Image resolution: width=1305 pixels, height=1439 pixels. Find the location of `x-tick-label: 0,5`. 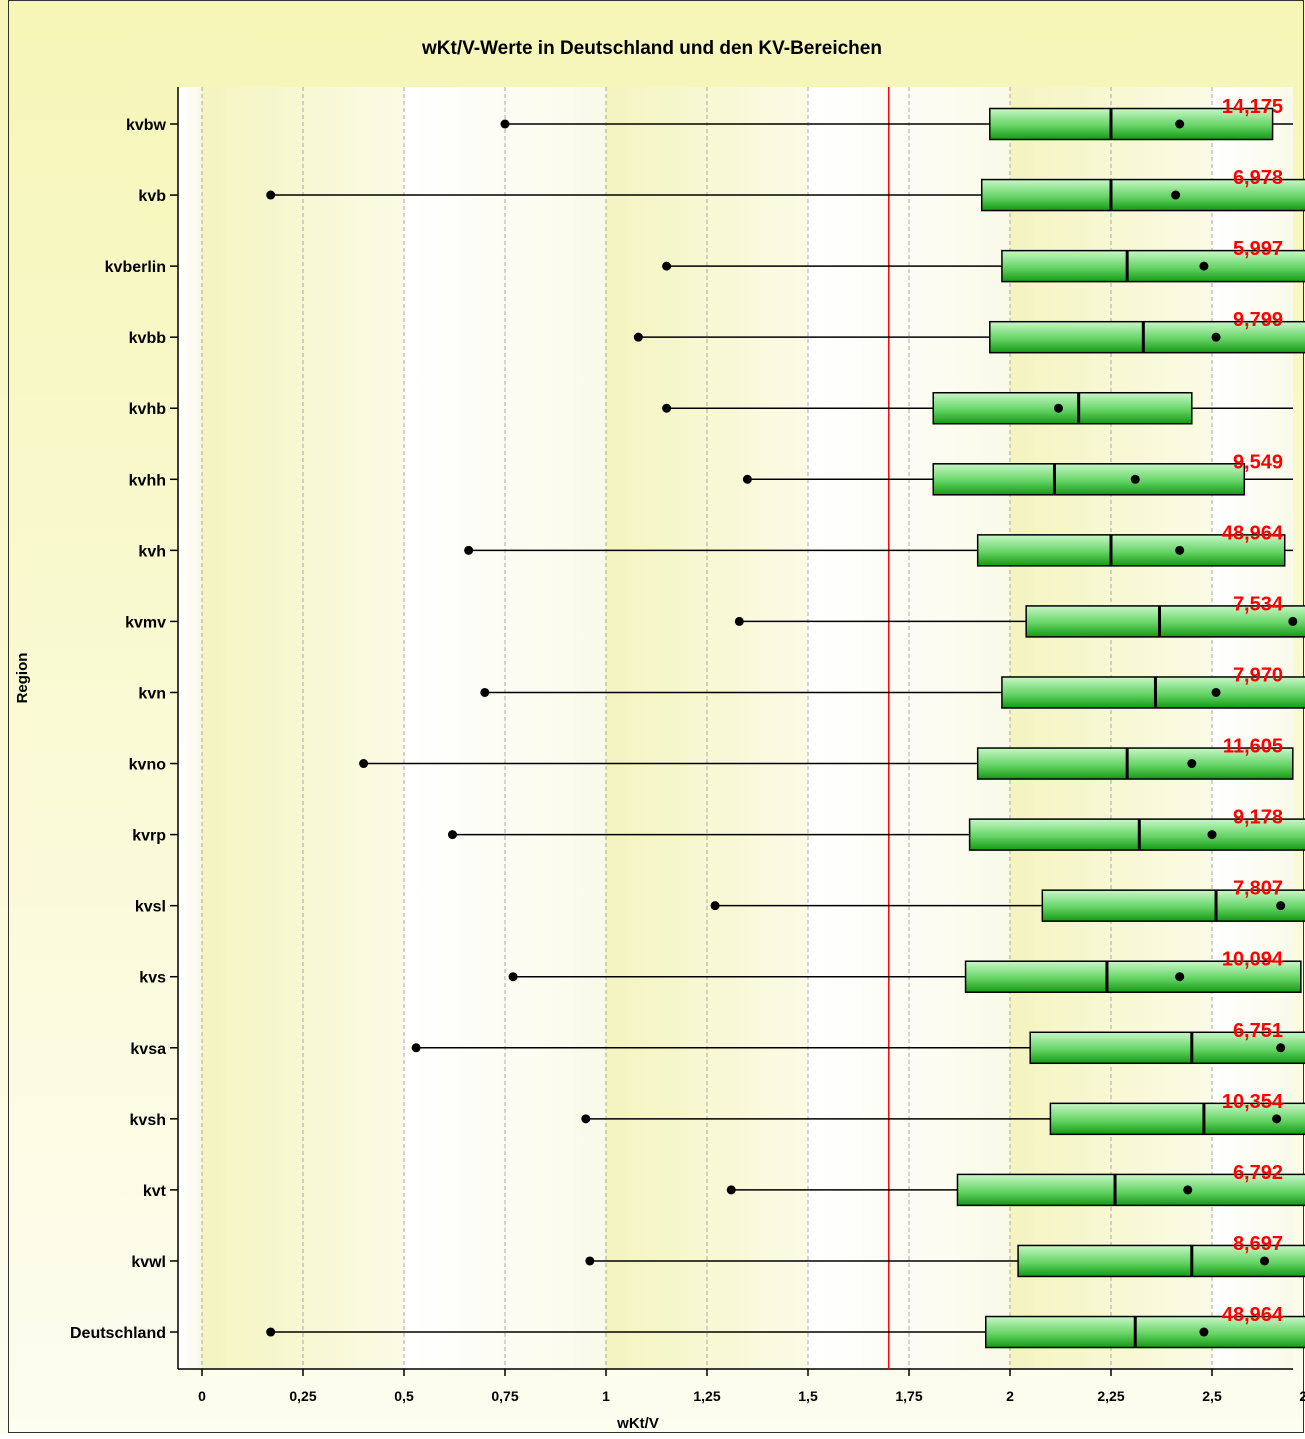

x-tick-label: 0,5 is located at coordinates (404, 1396).